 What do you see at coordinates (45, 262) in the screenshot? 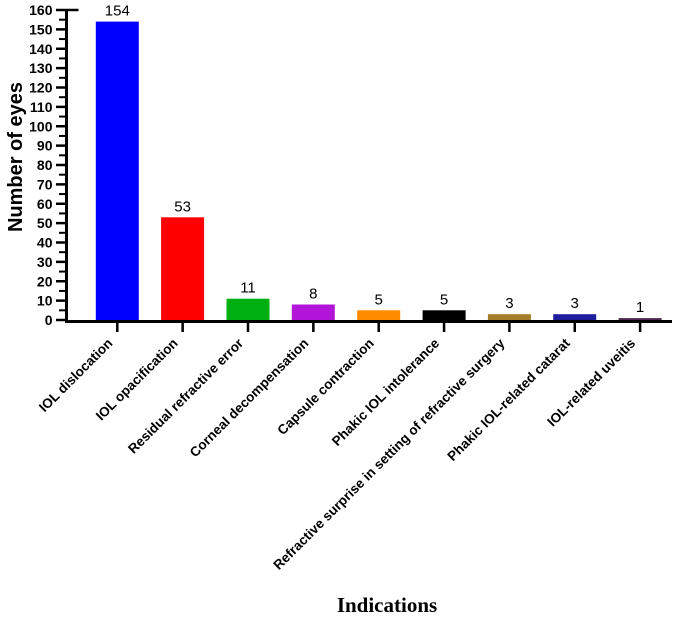
I see `y-tick-label: 30` at bounding box center [45, 262].